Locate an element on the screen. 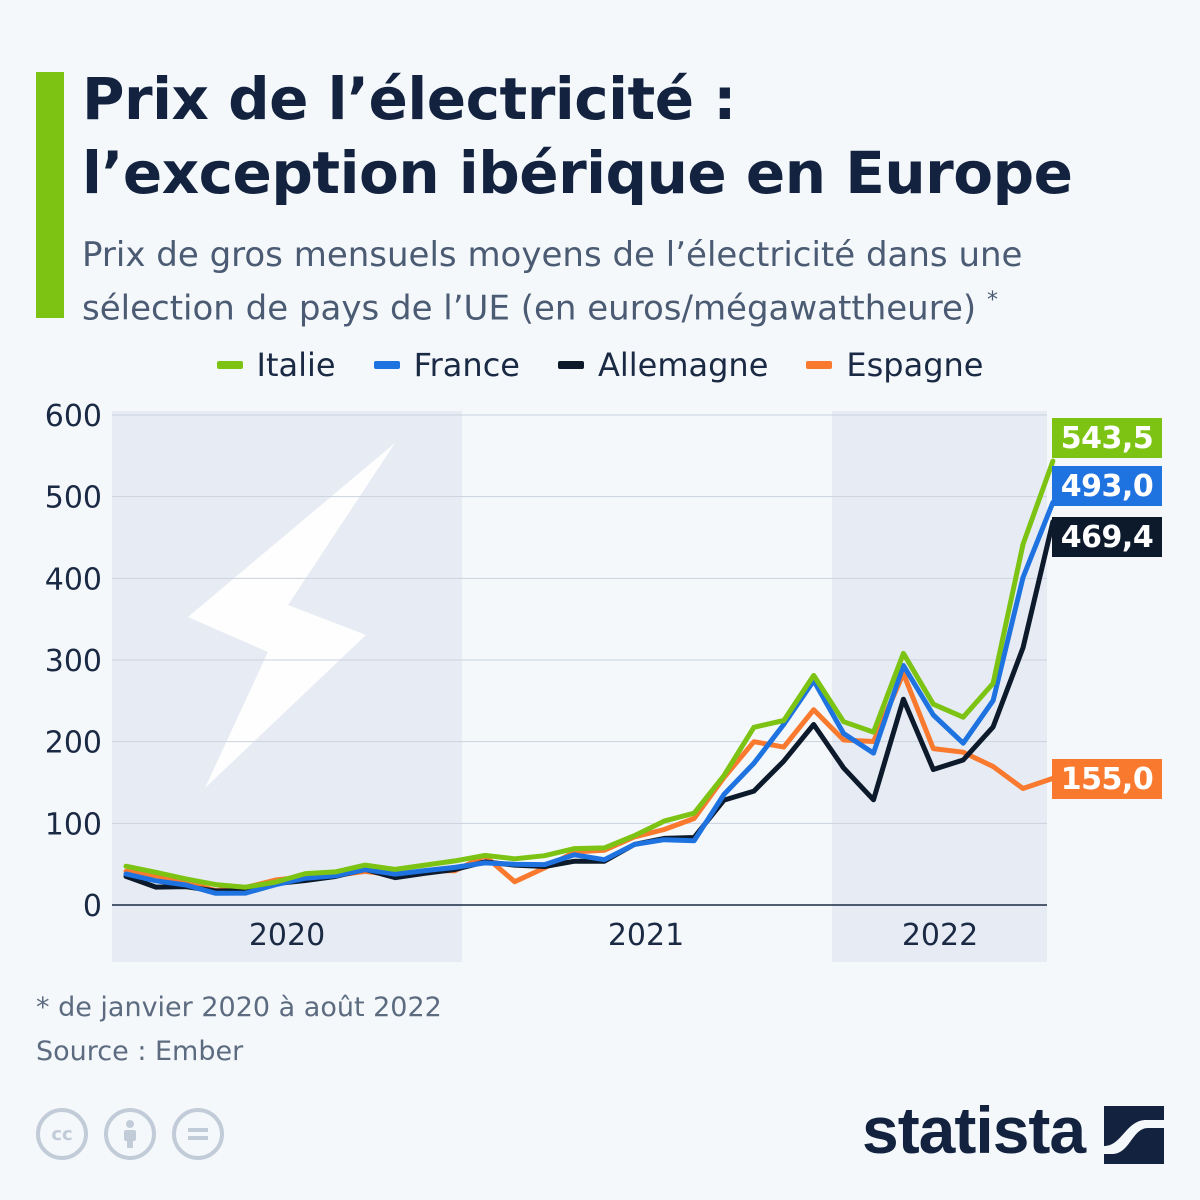 Image resolution: width=1200 pixels, height=1200 pixels. y-tick-label-300: 300 is located at coordinates (73, 661).